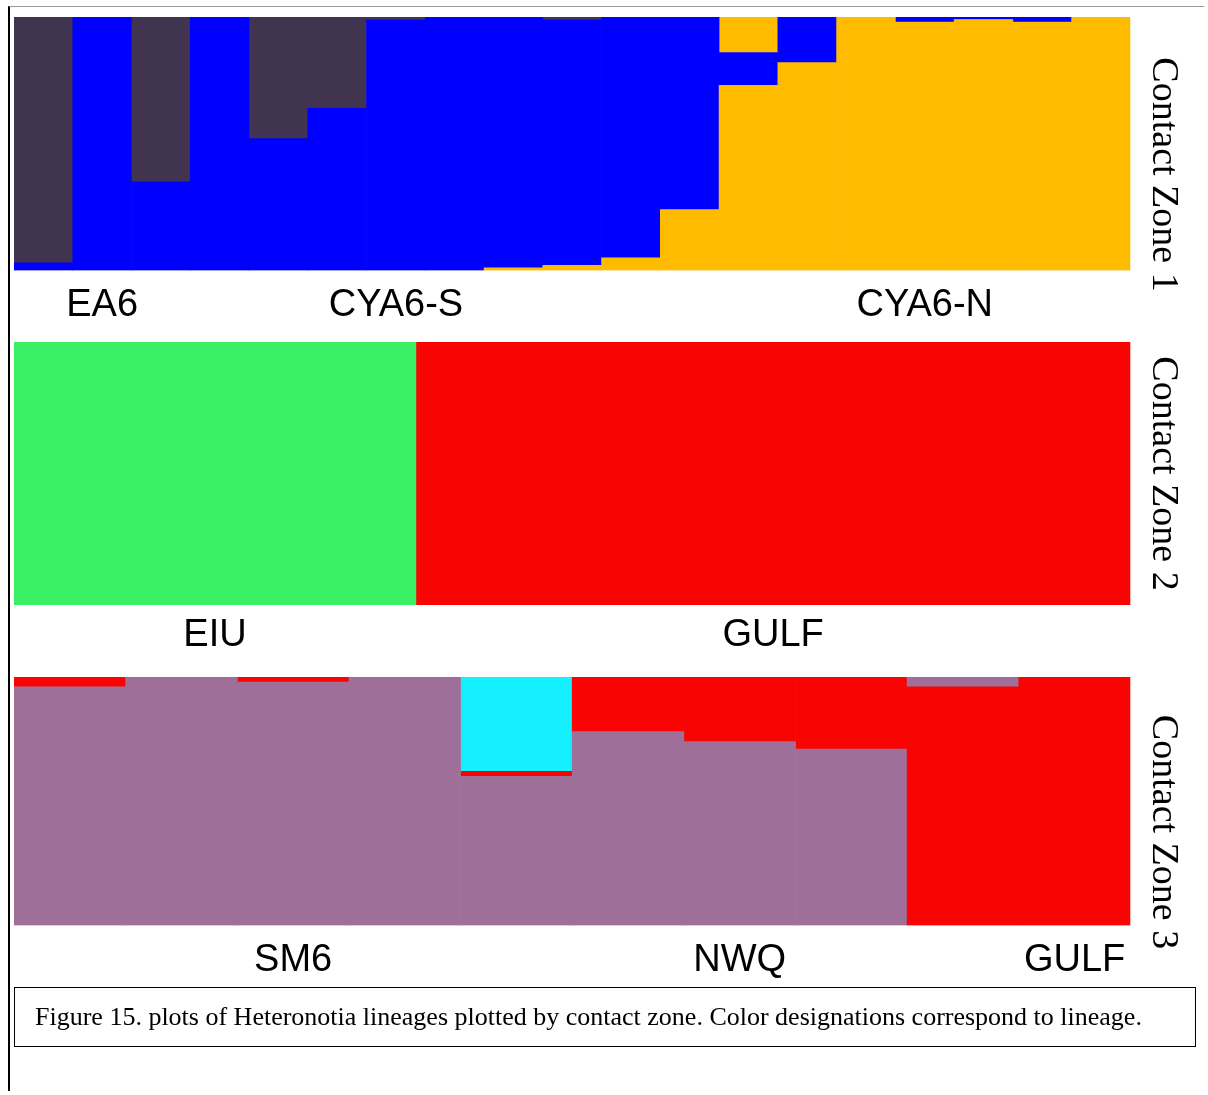  Describe the element at coordinates (1166, 832) in the screenshot. I see `text: Contact Zone 3` at that location.